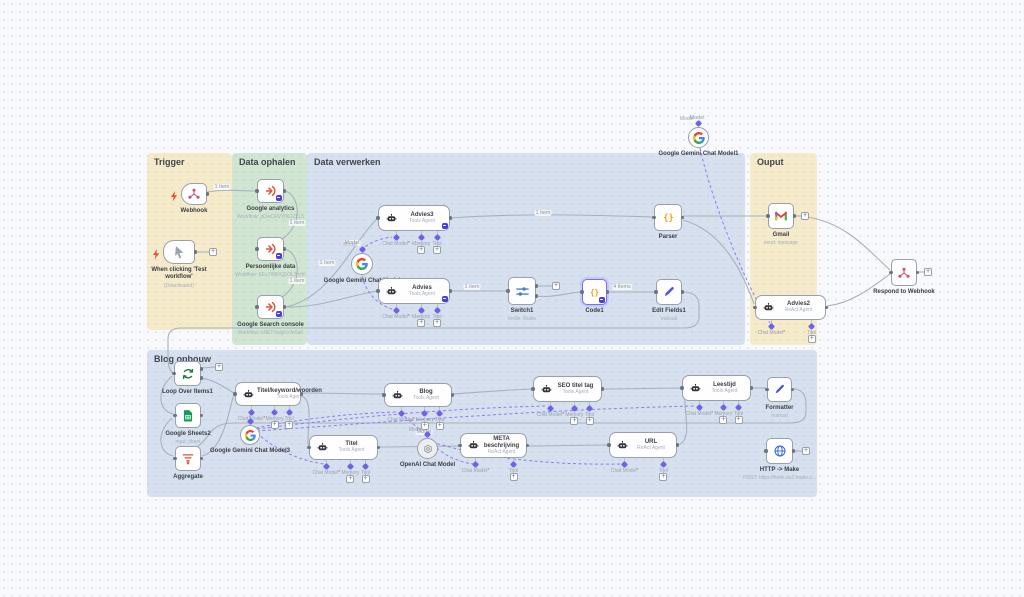  Describe the element at coordinates (493, 445) in the screenshot. I see `node-meta-beschrijving: META beschrijving ReAct Agent` at that location.